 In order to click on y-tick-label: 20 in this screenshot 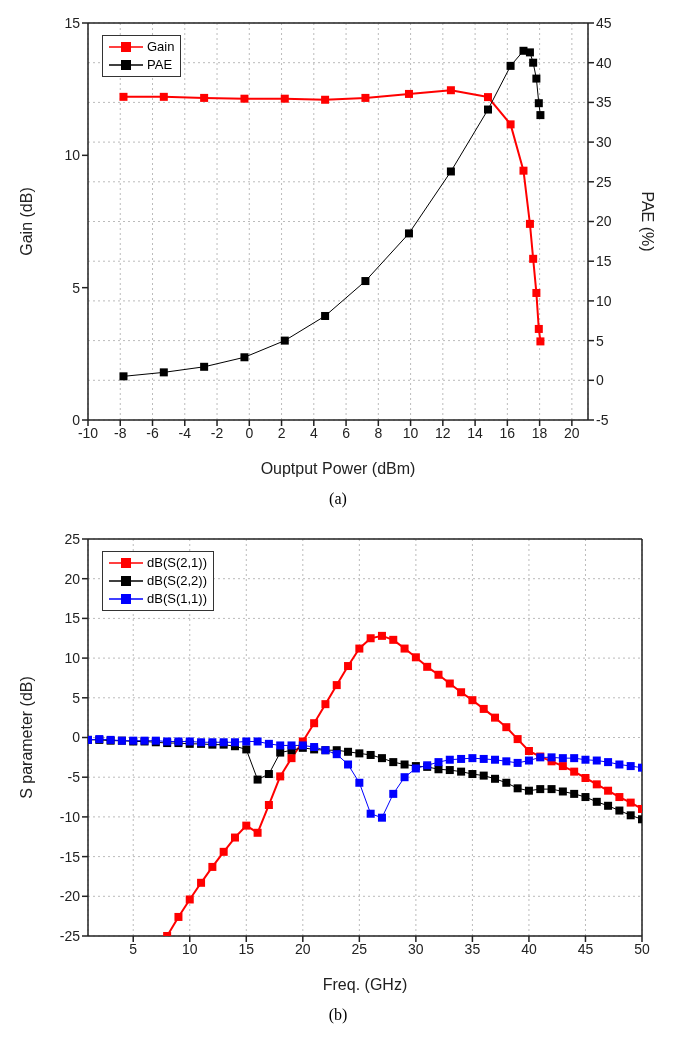, I will do `click(72, 578)`.